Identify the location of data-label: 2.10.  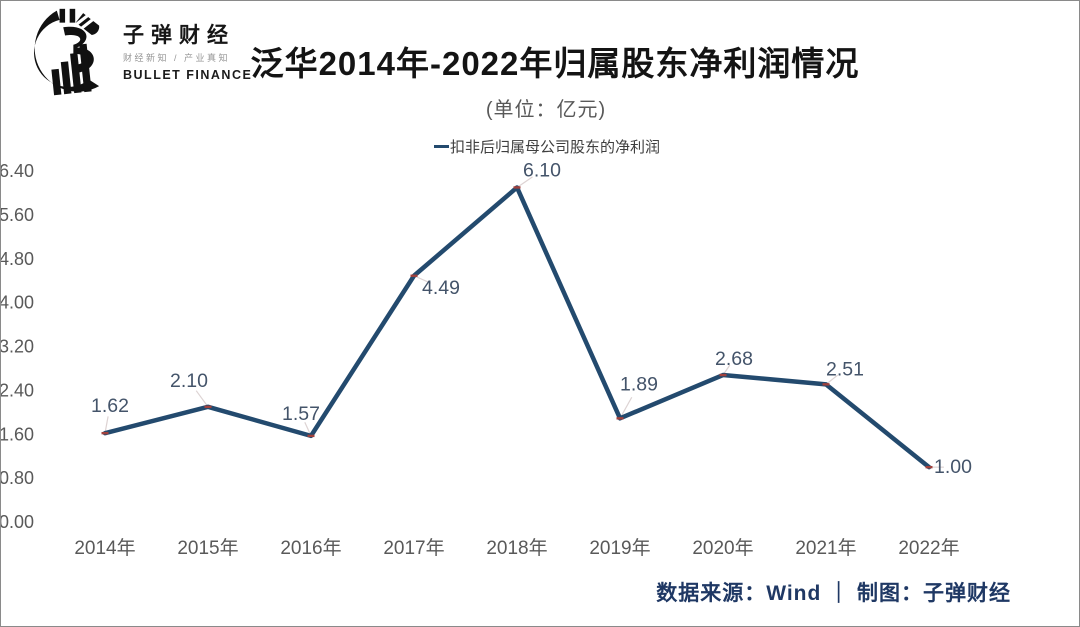
(189, 381).